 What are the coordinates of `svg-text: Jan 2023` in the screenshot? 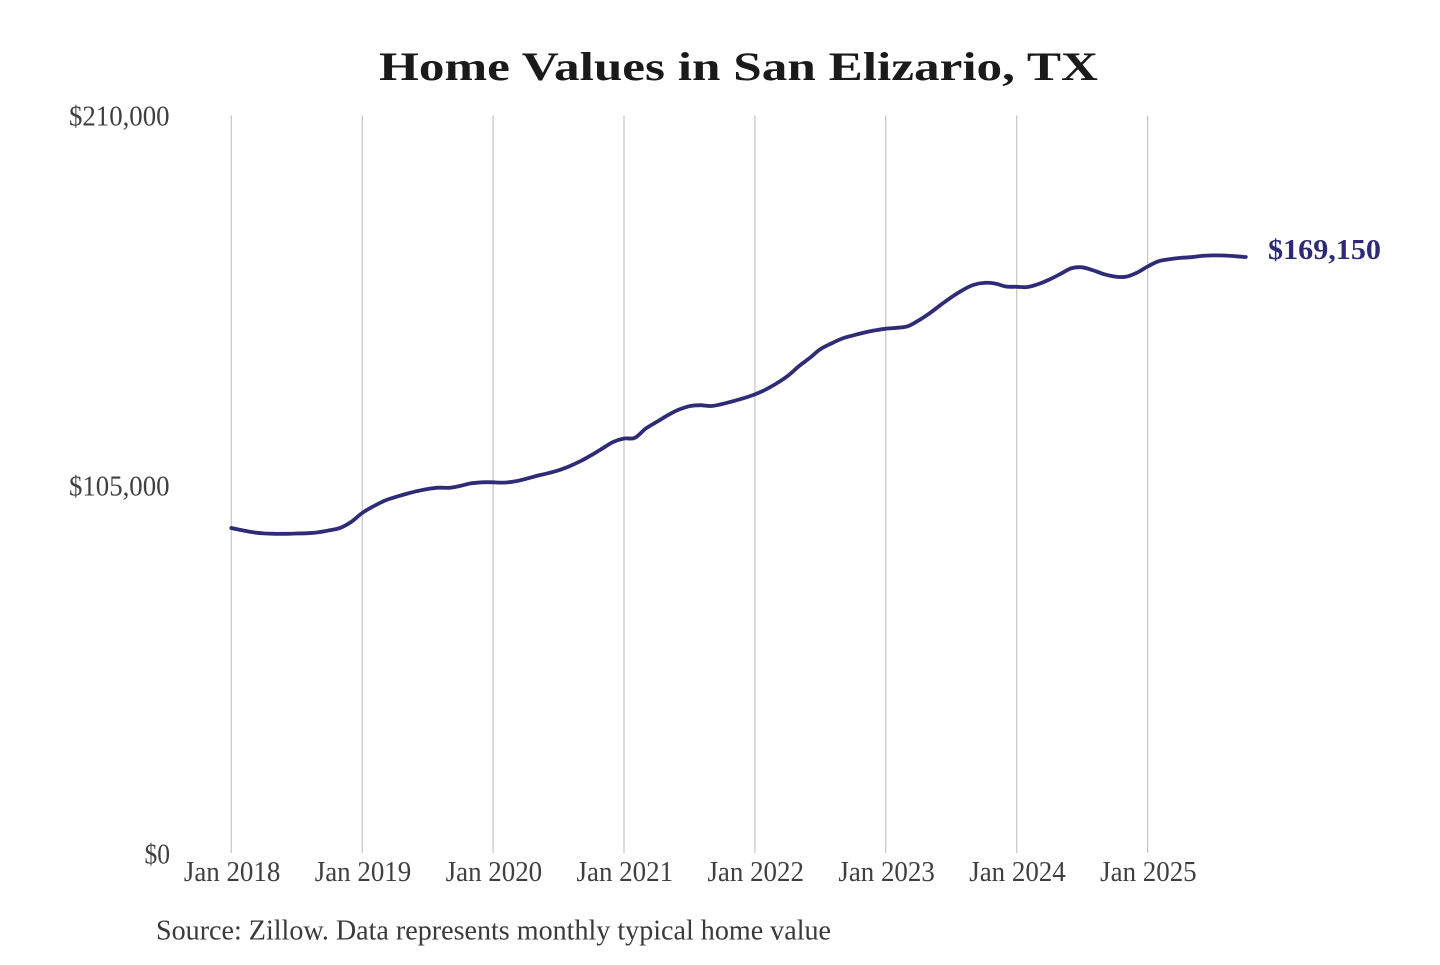 It's located at (886, 872).